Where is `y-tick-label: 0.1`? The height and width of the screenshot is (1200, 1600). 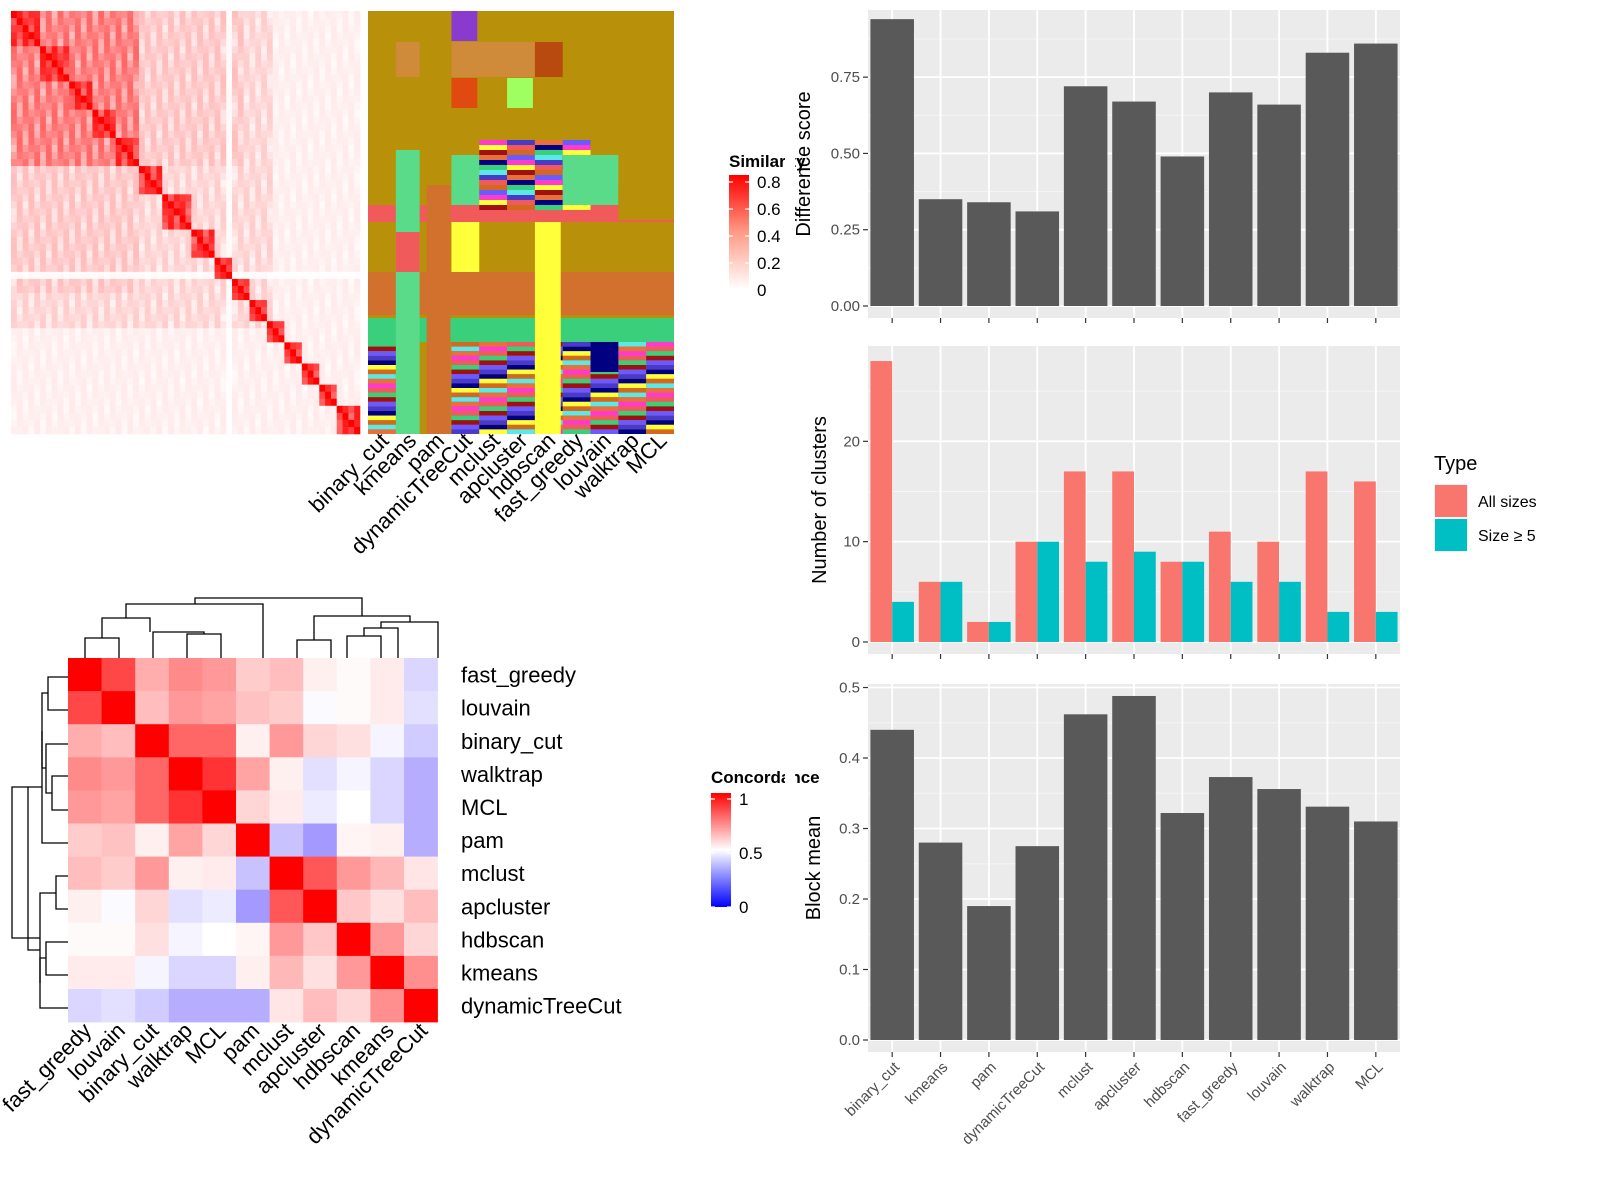 y-tick-label: 0.1 is located at coordinates (849, 970).